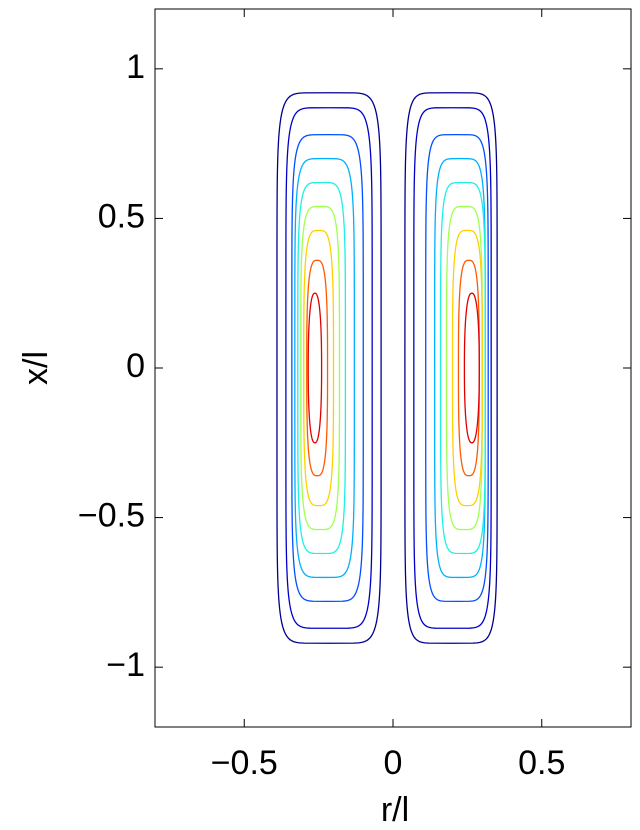  I want to click on y-tick-label: 1, so click(135, 67).